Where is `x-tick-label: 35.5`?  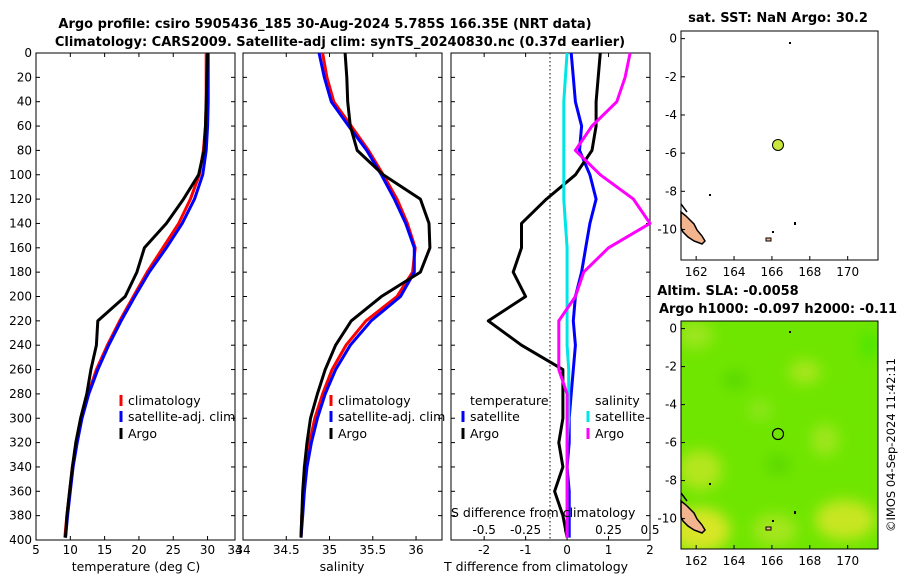 x-tick-label: 35.5 is located at coordinates (372, 550).